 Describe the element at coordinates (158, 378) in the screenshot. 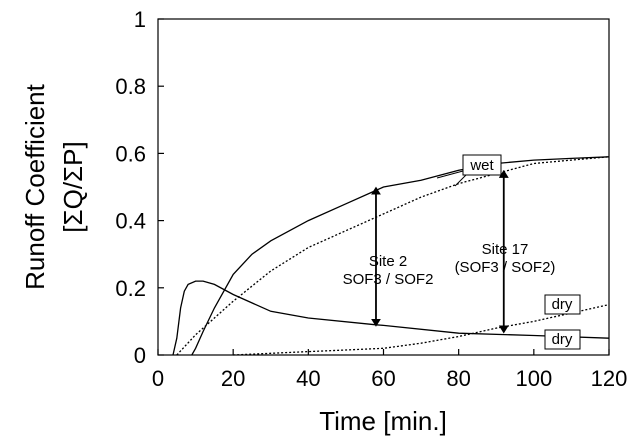

I see `x-tick-label: 0` at that location.